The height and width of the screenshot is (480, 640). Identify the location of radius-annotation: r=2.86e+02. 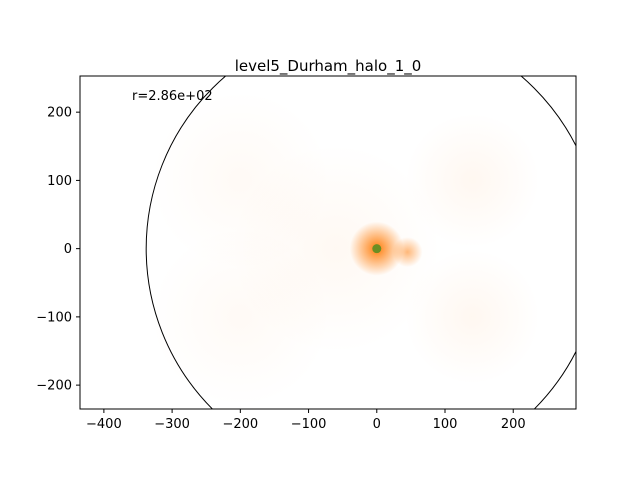
(172, 96).